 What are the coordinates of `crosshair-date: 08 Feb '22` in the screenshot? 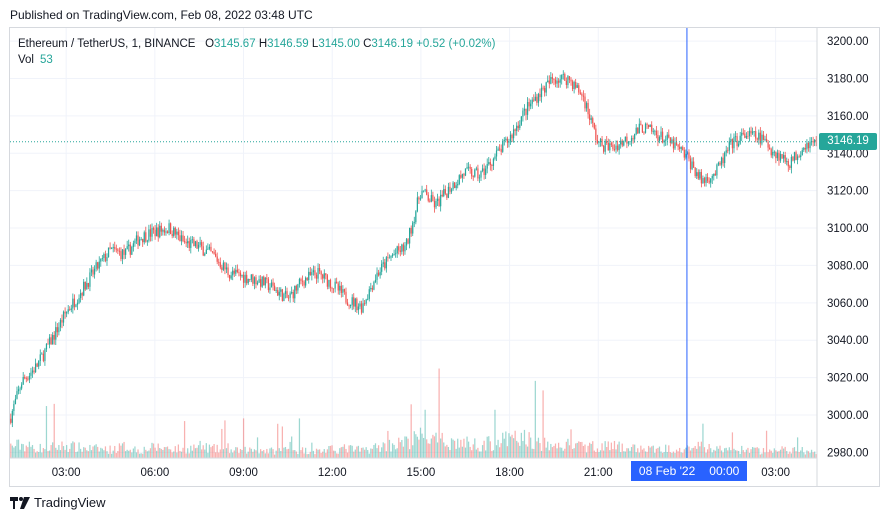 It's located at (667, 471).